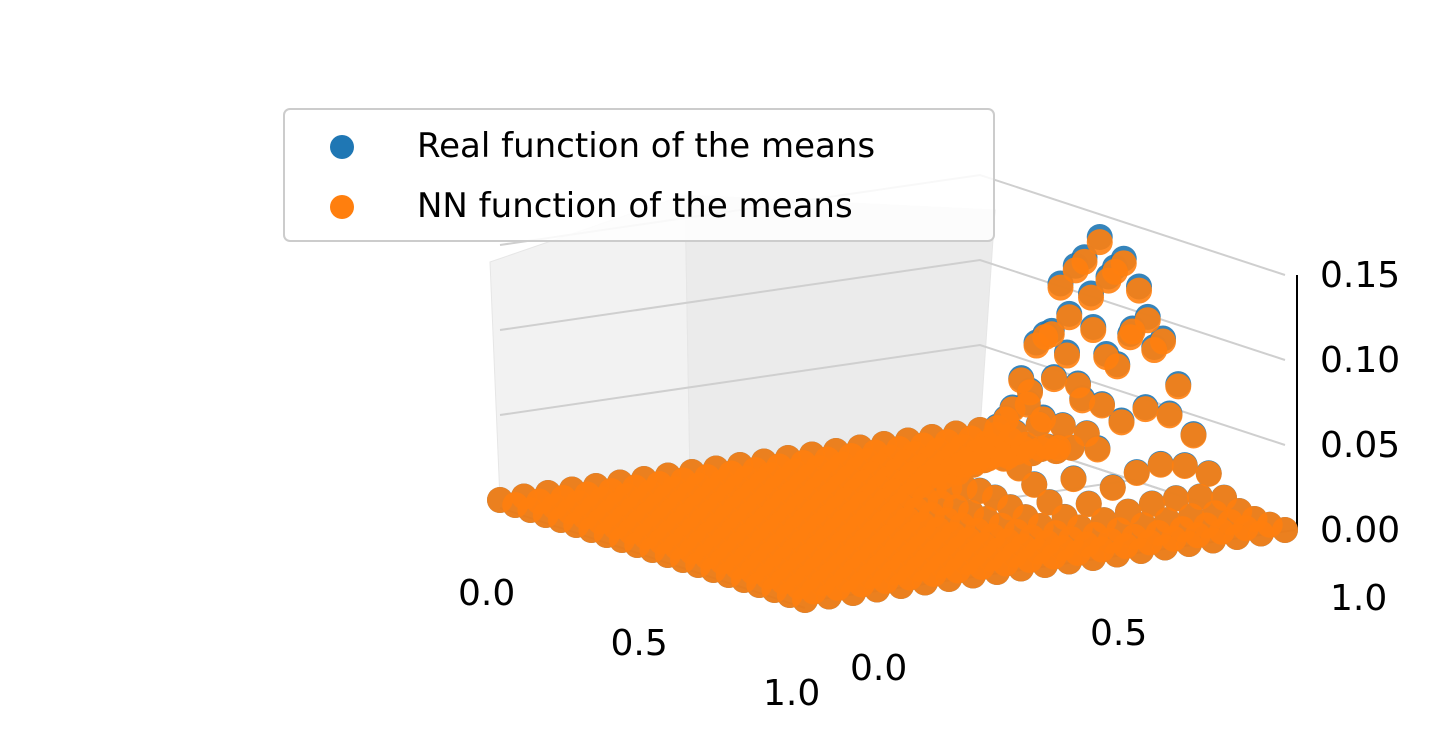  Describe the element at coordinates (342, 147) in the screenshot. I see `legend-marker-real` at that location.